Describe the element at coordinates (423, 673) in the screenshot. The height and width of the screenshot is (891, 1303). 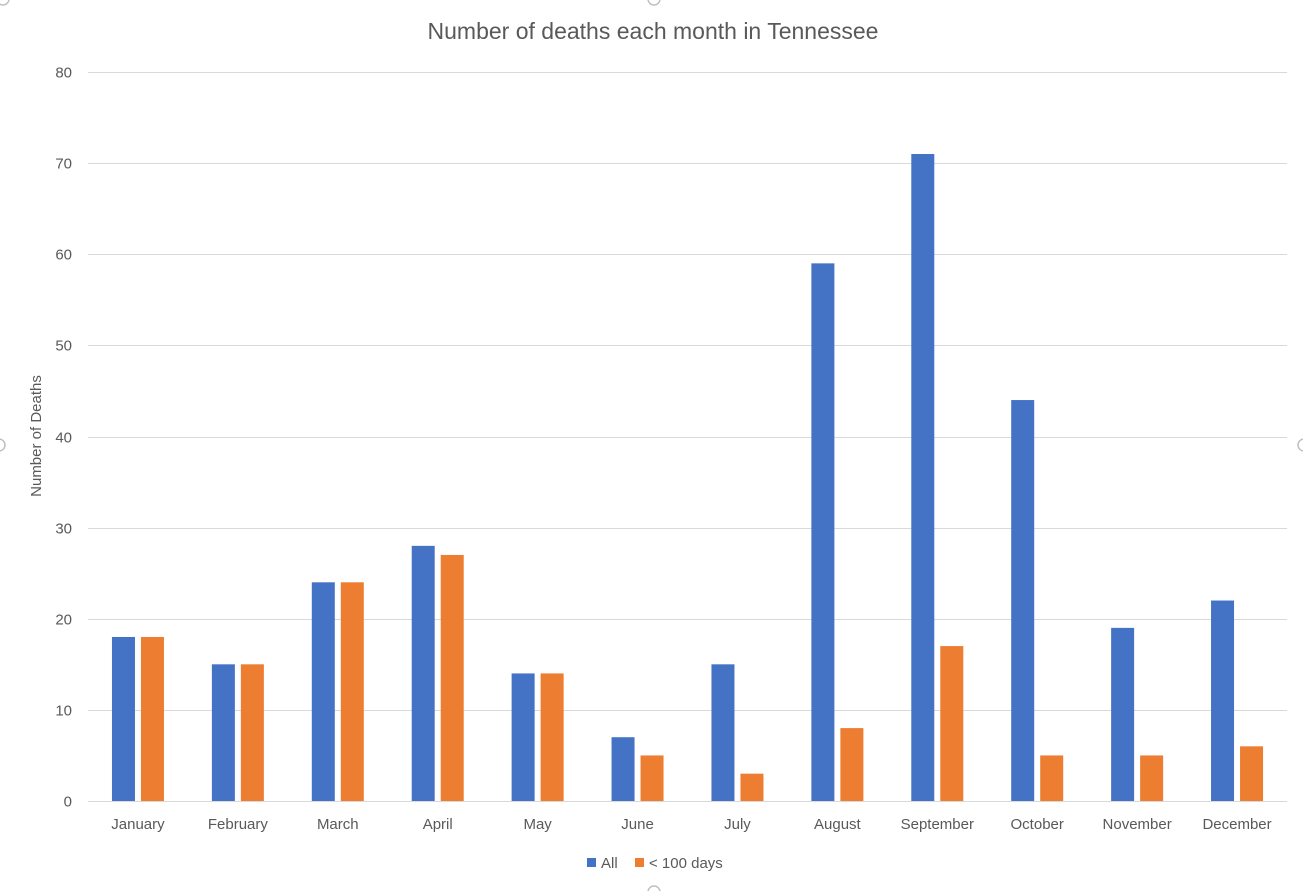
I see `bar-all-april` at that location.